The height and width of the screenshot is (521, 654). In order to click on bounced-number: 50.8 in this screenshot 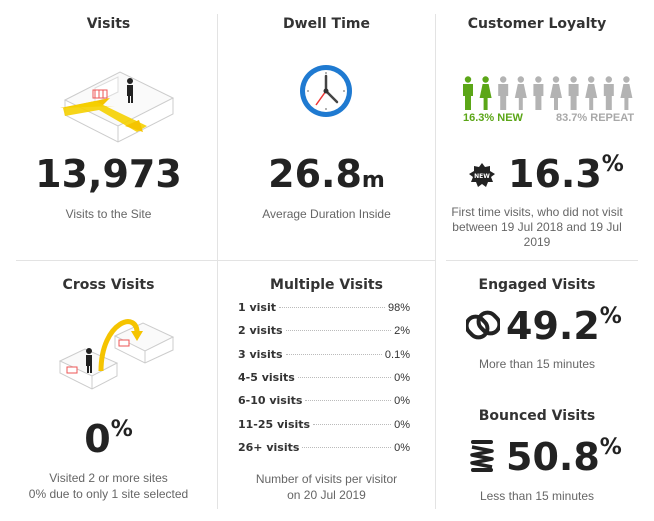, I will do `click(553, 457)`.